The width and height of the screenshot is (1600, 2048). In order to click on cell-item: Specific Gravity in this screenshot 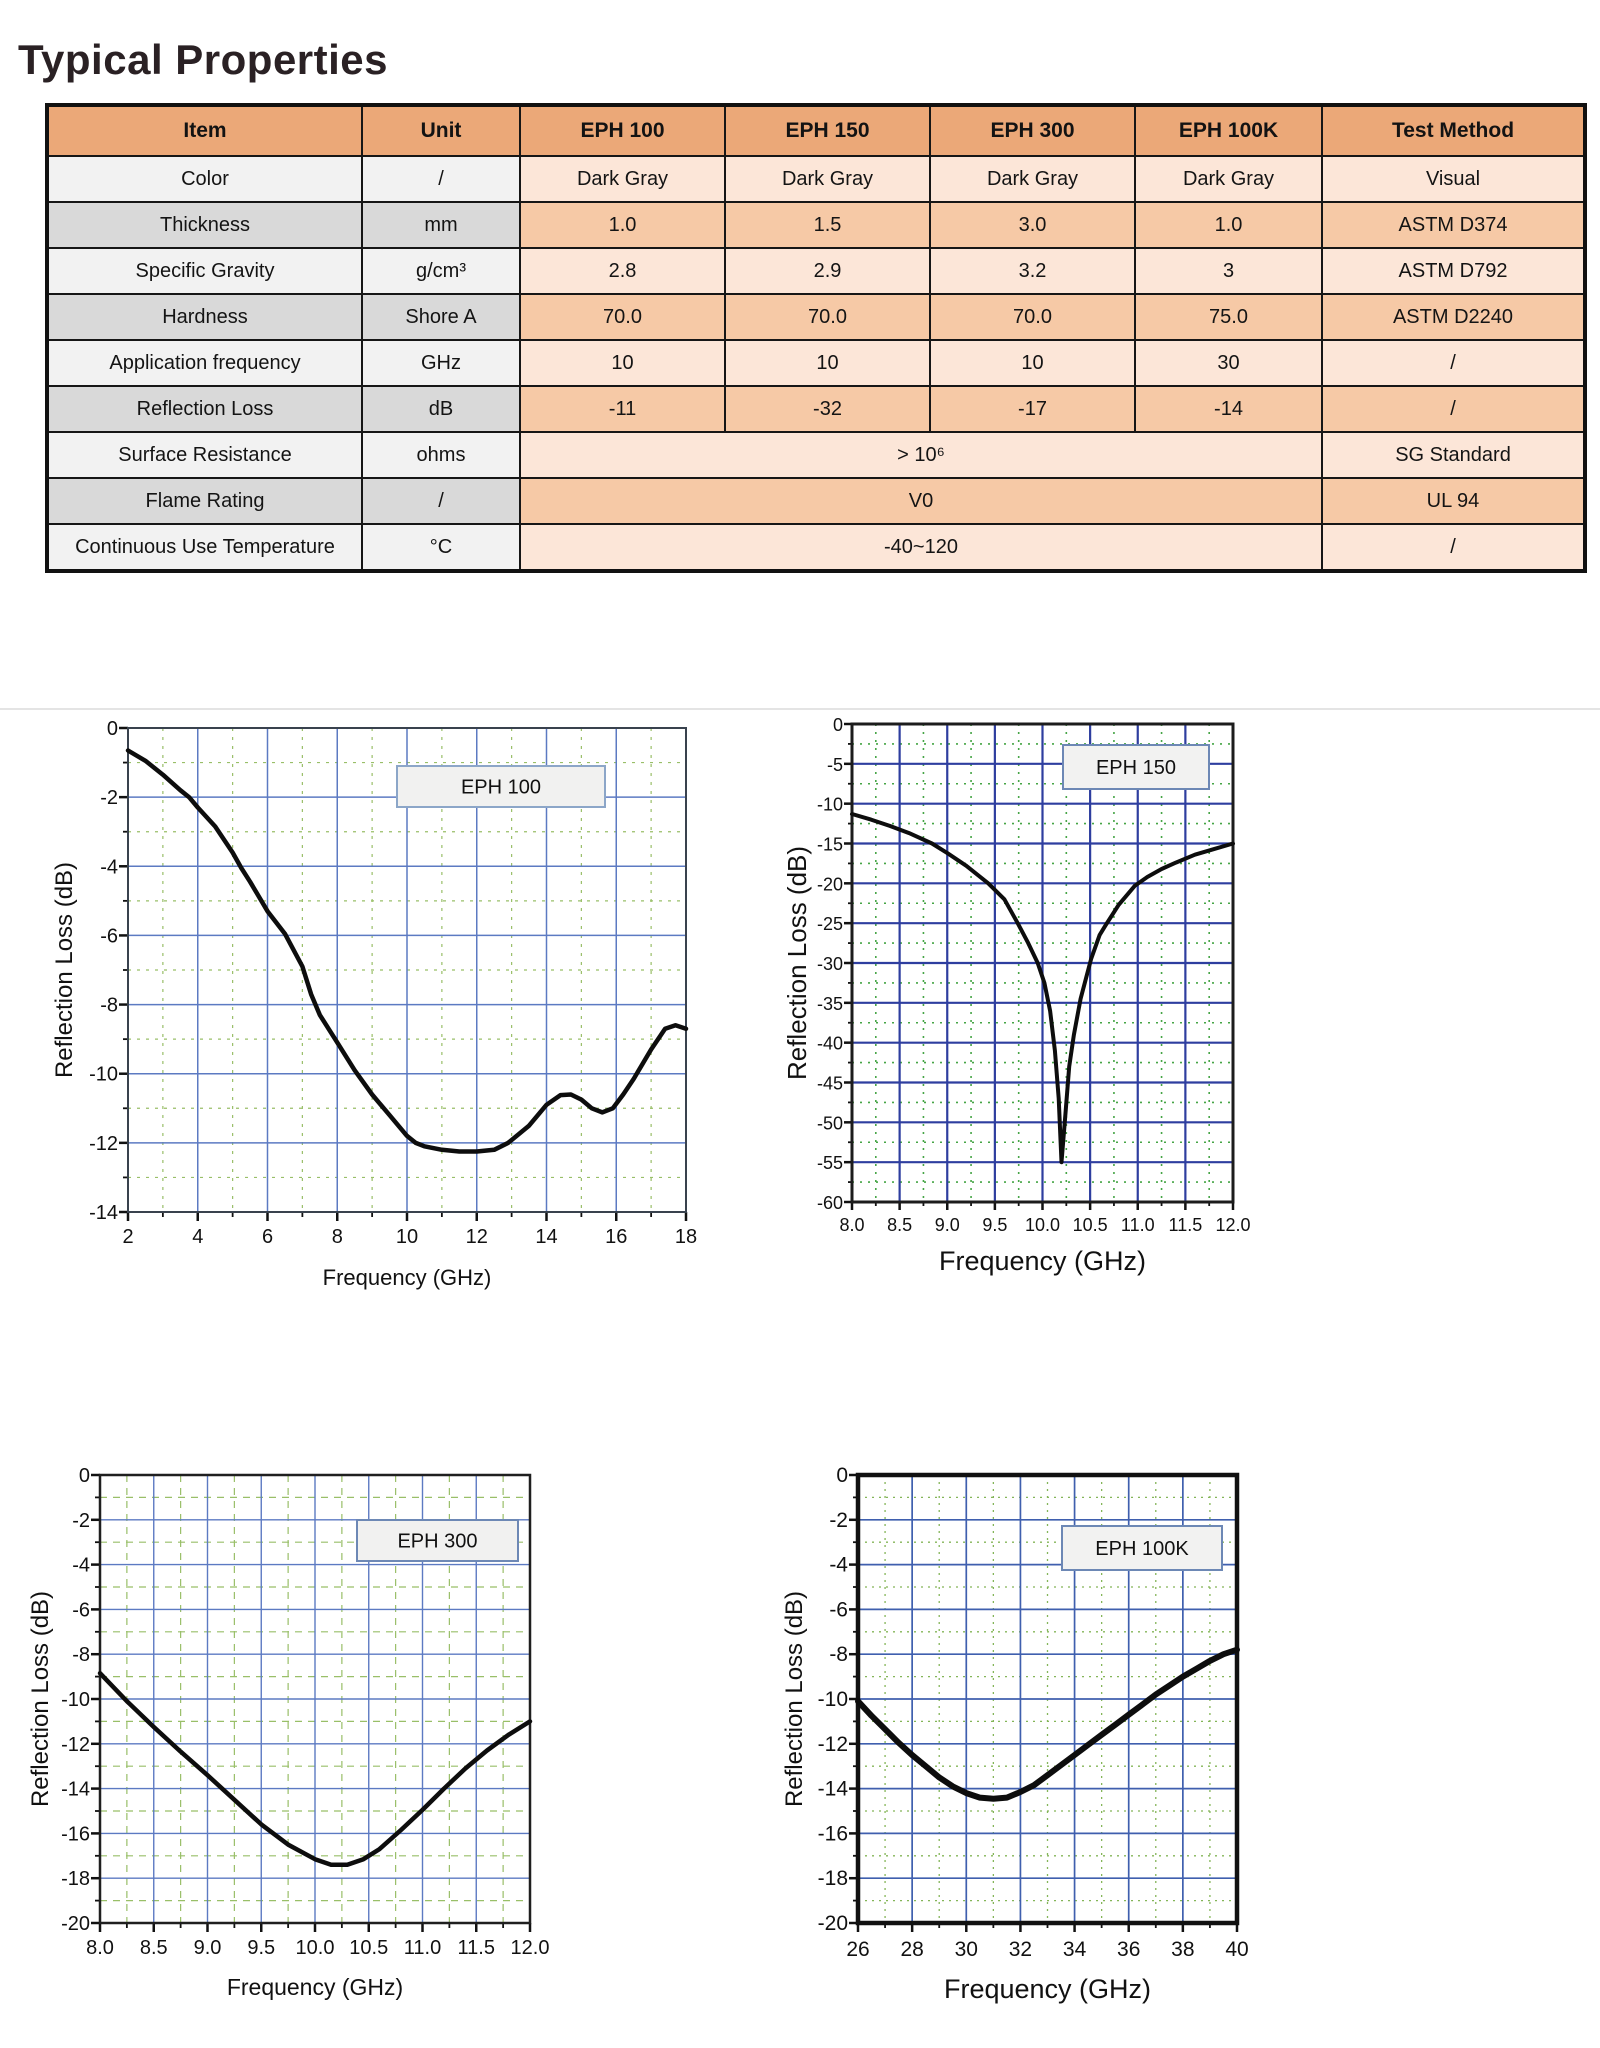, I will do `click(204, 271)`.